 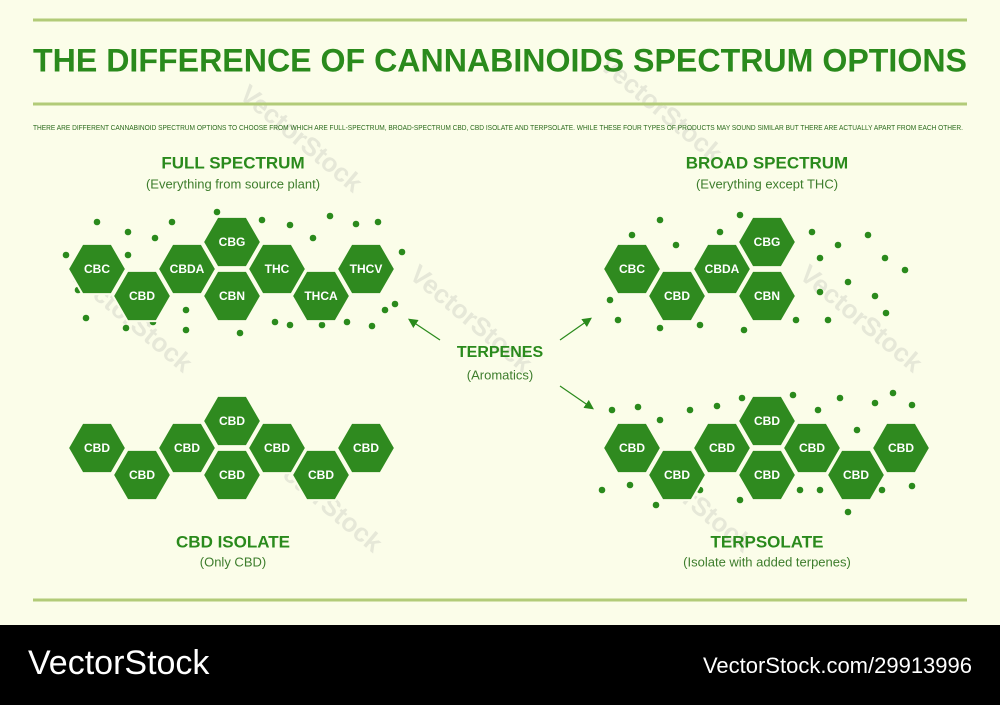 I want to click on panel-title: FULL SPECTRUM, so click(x=232, y=162).